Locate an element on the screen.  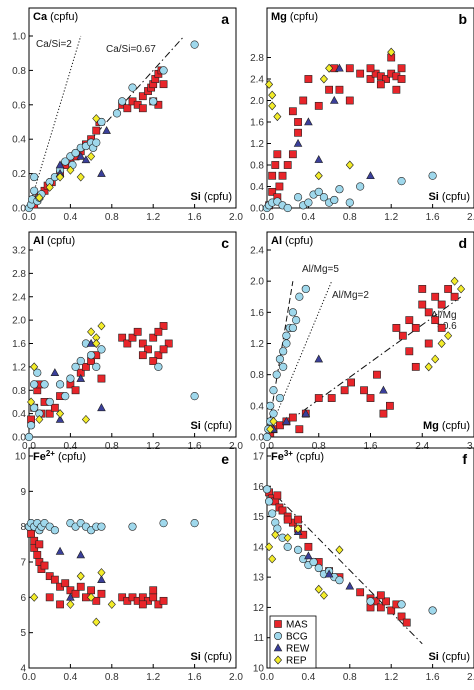
x-tick-label: 0.8 is located at coordinates (112, 677).